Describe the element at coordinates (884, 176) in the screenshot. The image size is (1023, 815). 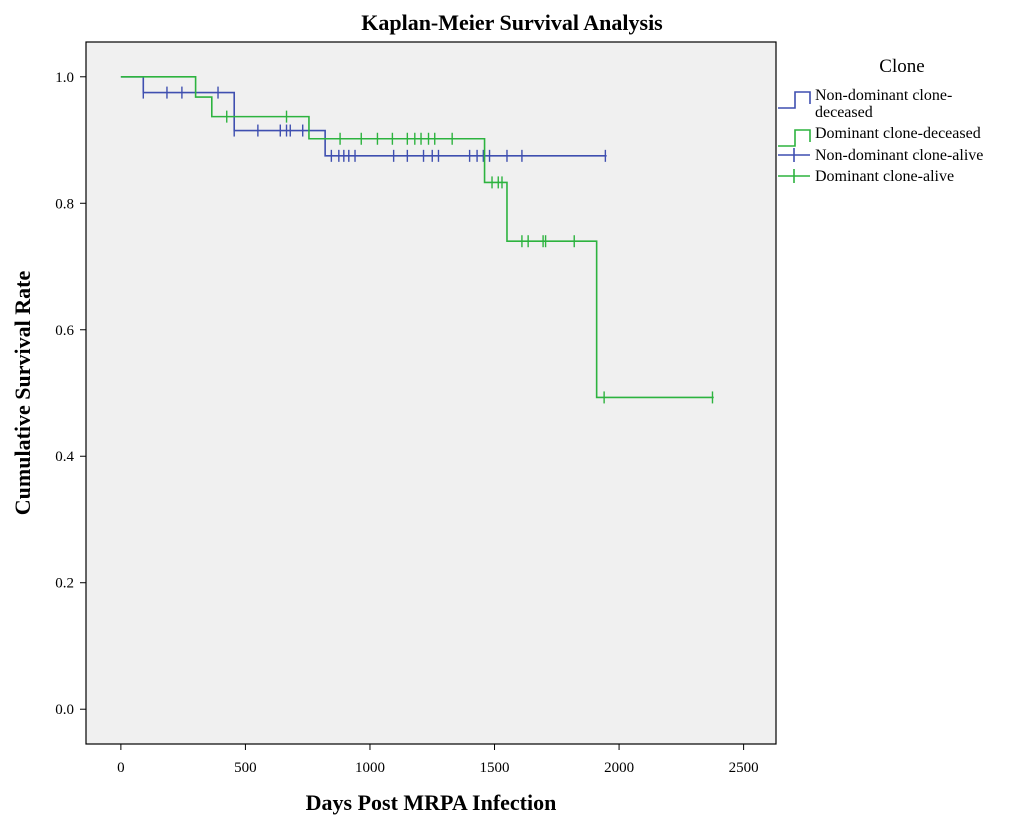
I see `legend-label: Dominant clone-alive` at that location.